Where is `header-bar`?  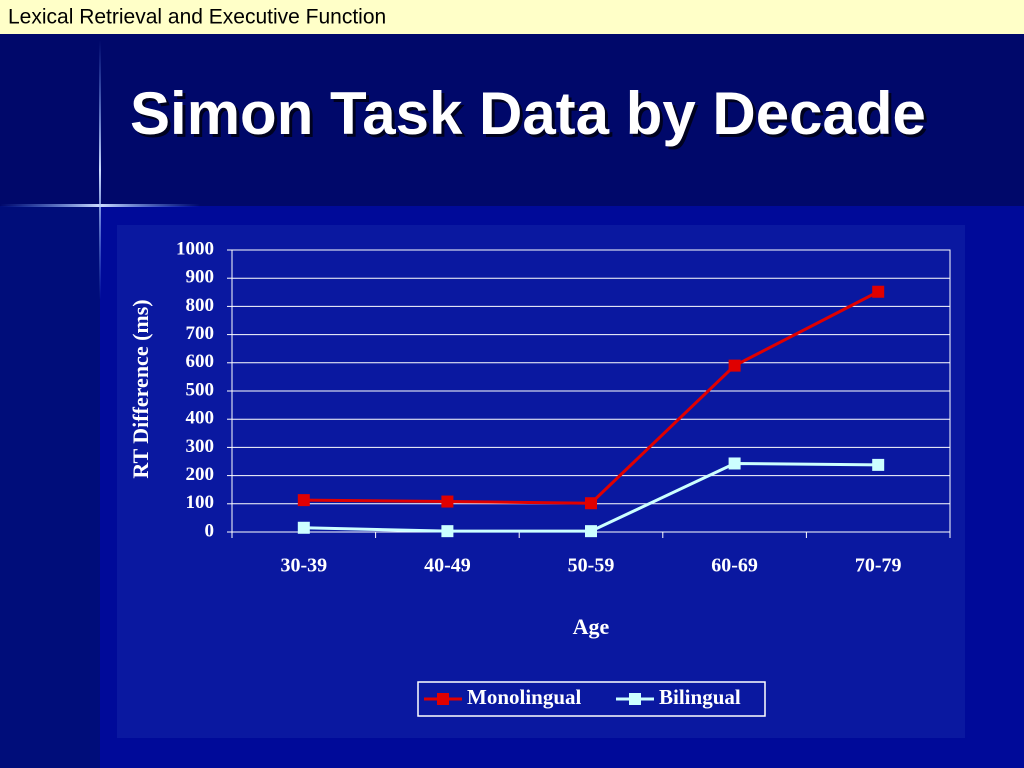
header-bar is located at coordinates (512, 17).